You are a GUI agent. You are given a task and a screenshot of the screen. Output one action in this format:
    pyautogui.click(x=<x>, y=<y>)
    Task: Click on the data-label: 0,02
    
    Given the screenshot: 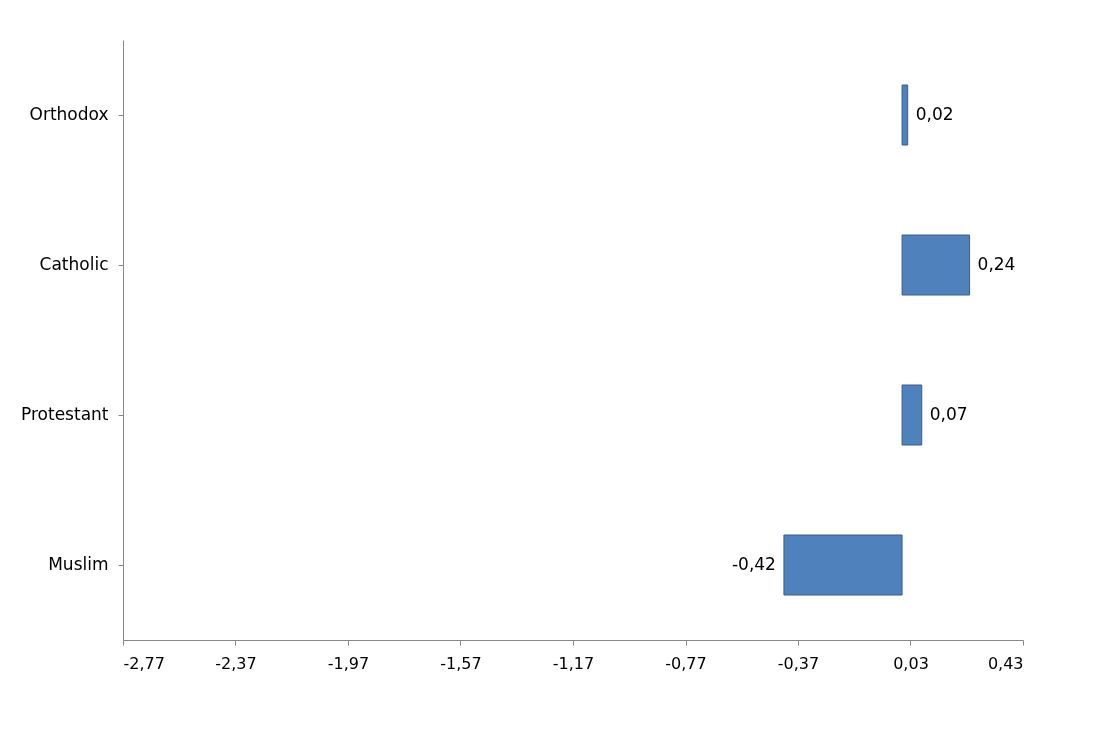 What is the action you would take?
    pyautogui.click(x=934, y=114)
    